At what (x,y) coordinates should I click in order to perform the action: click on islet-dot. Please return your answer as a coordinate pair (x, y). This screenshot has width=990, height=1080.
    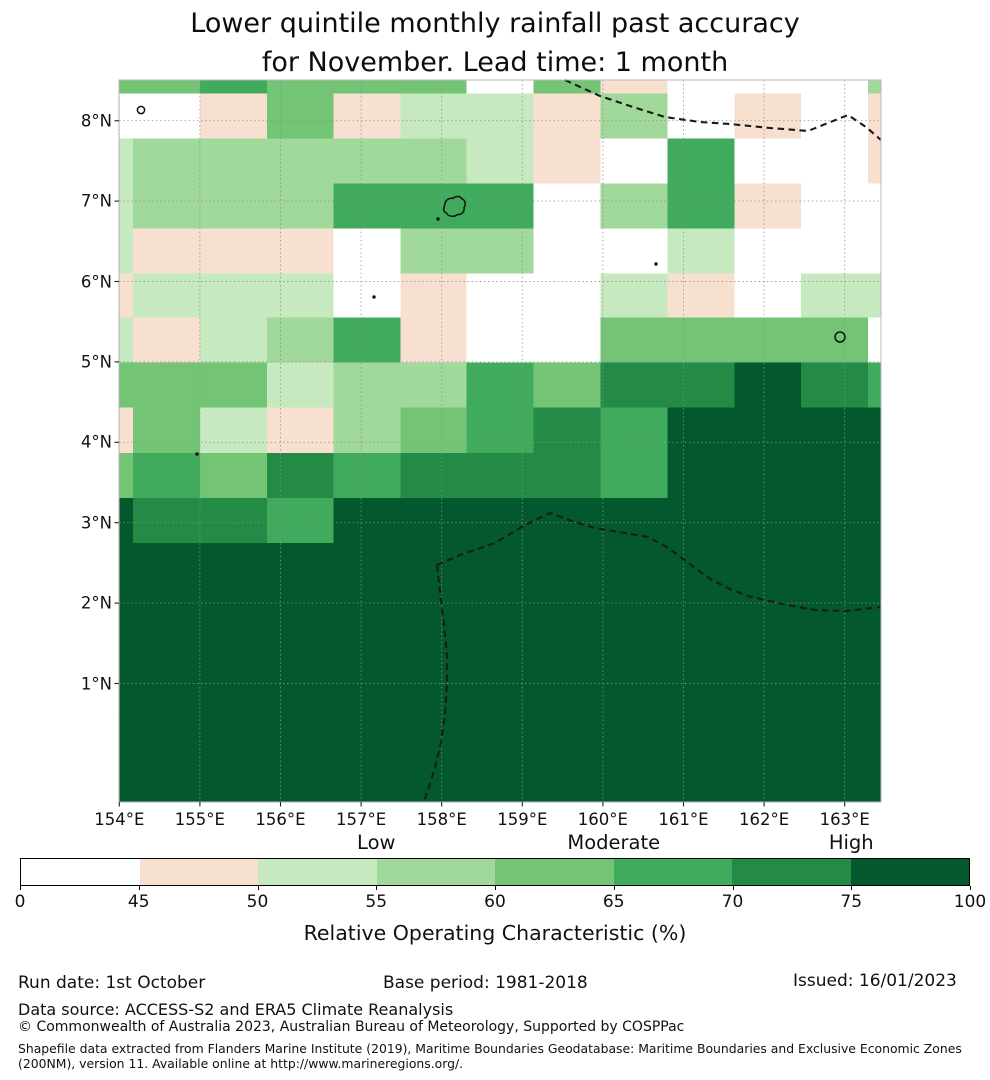
    Looking at the image, I should click on (197, 454).